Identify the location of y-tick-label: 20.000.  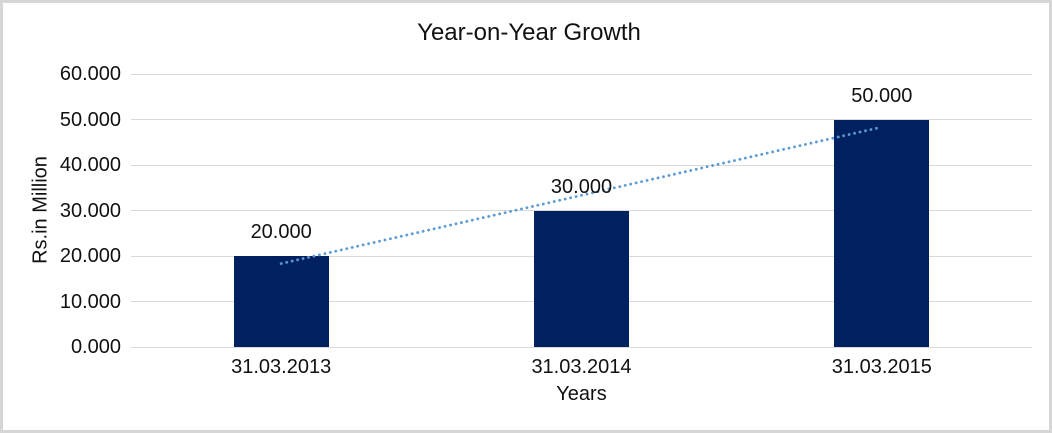
(90, 256).